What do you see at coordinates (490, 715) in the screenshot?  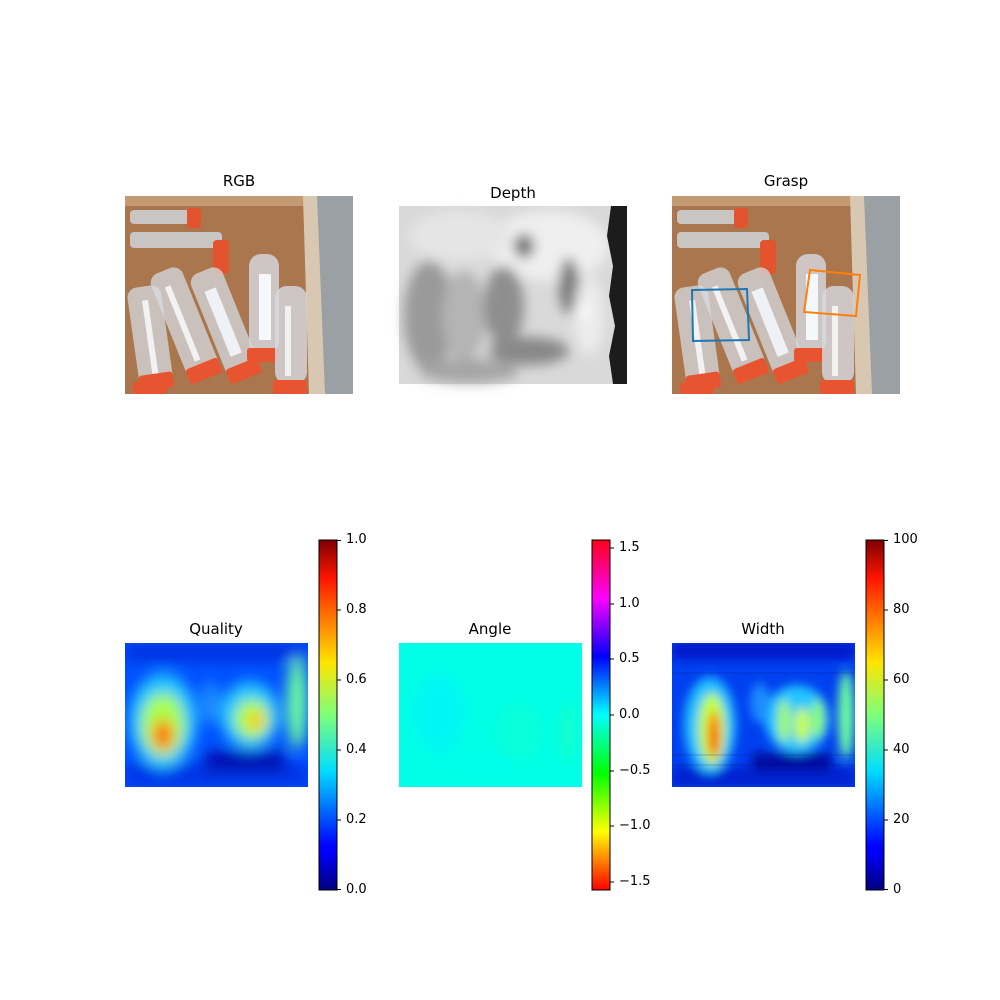 I see `angle-heatmap` at bounding box center [490, 715].